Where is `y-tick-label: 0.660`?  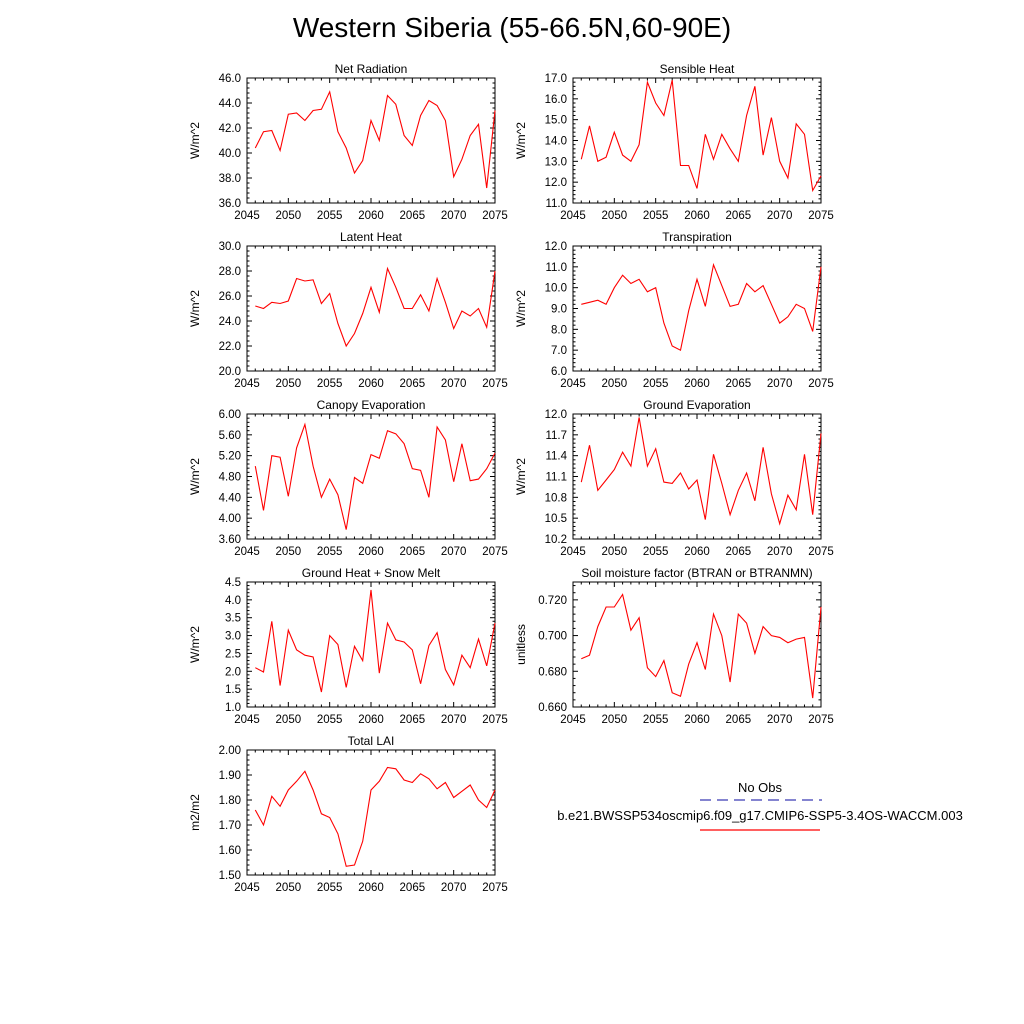 y-tick-label: 0.660 is located at coordinates (552, 708).